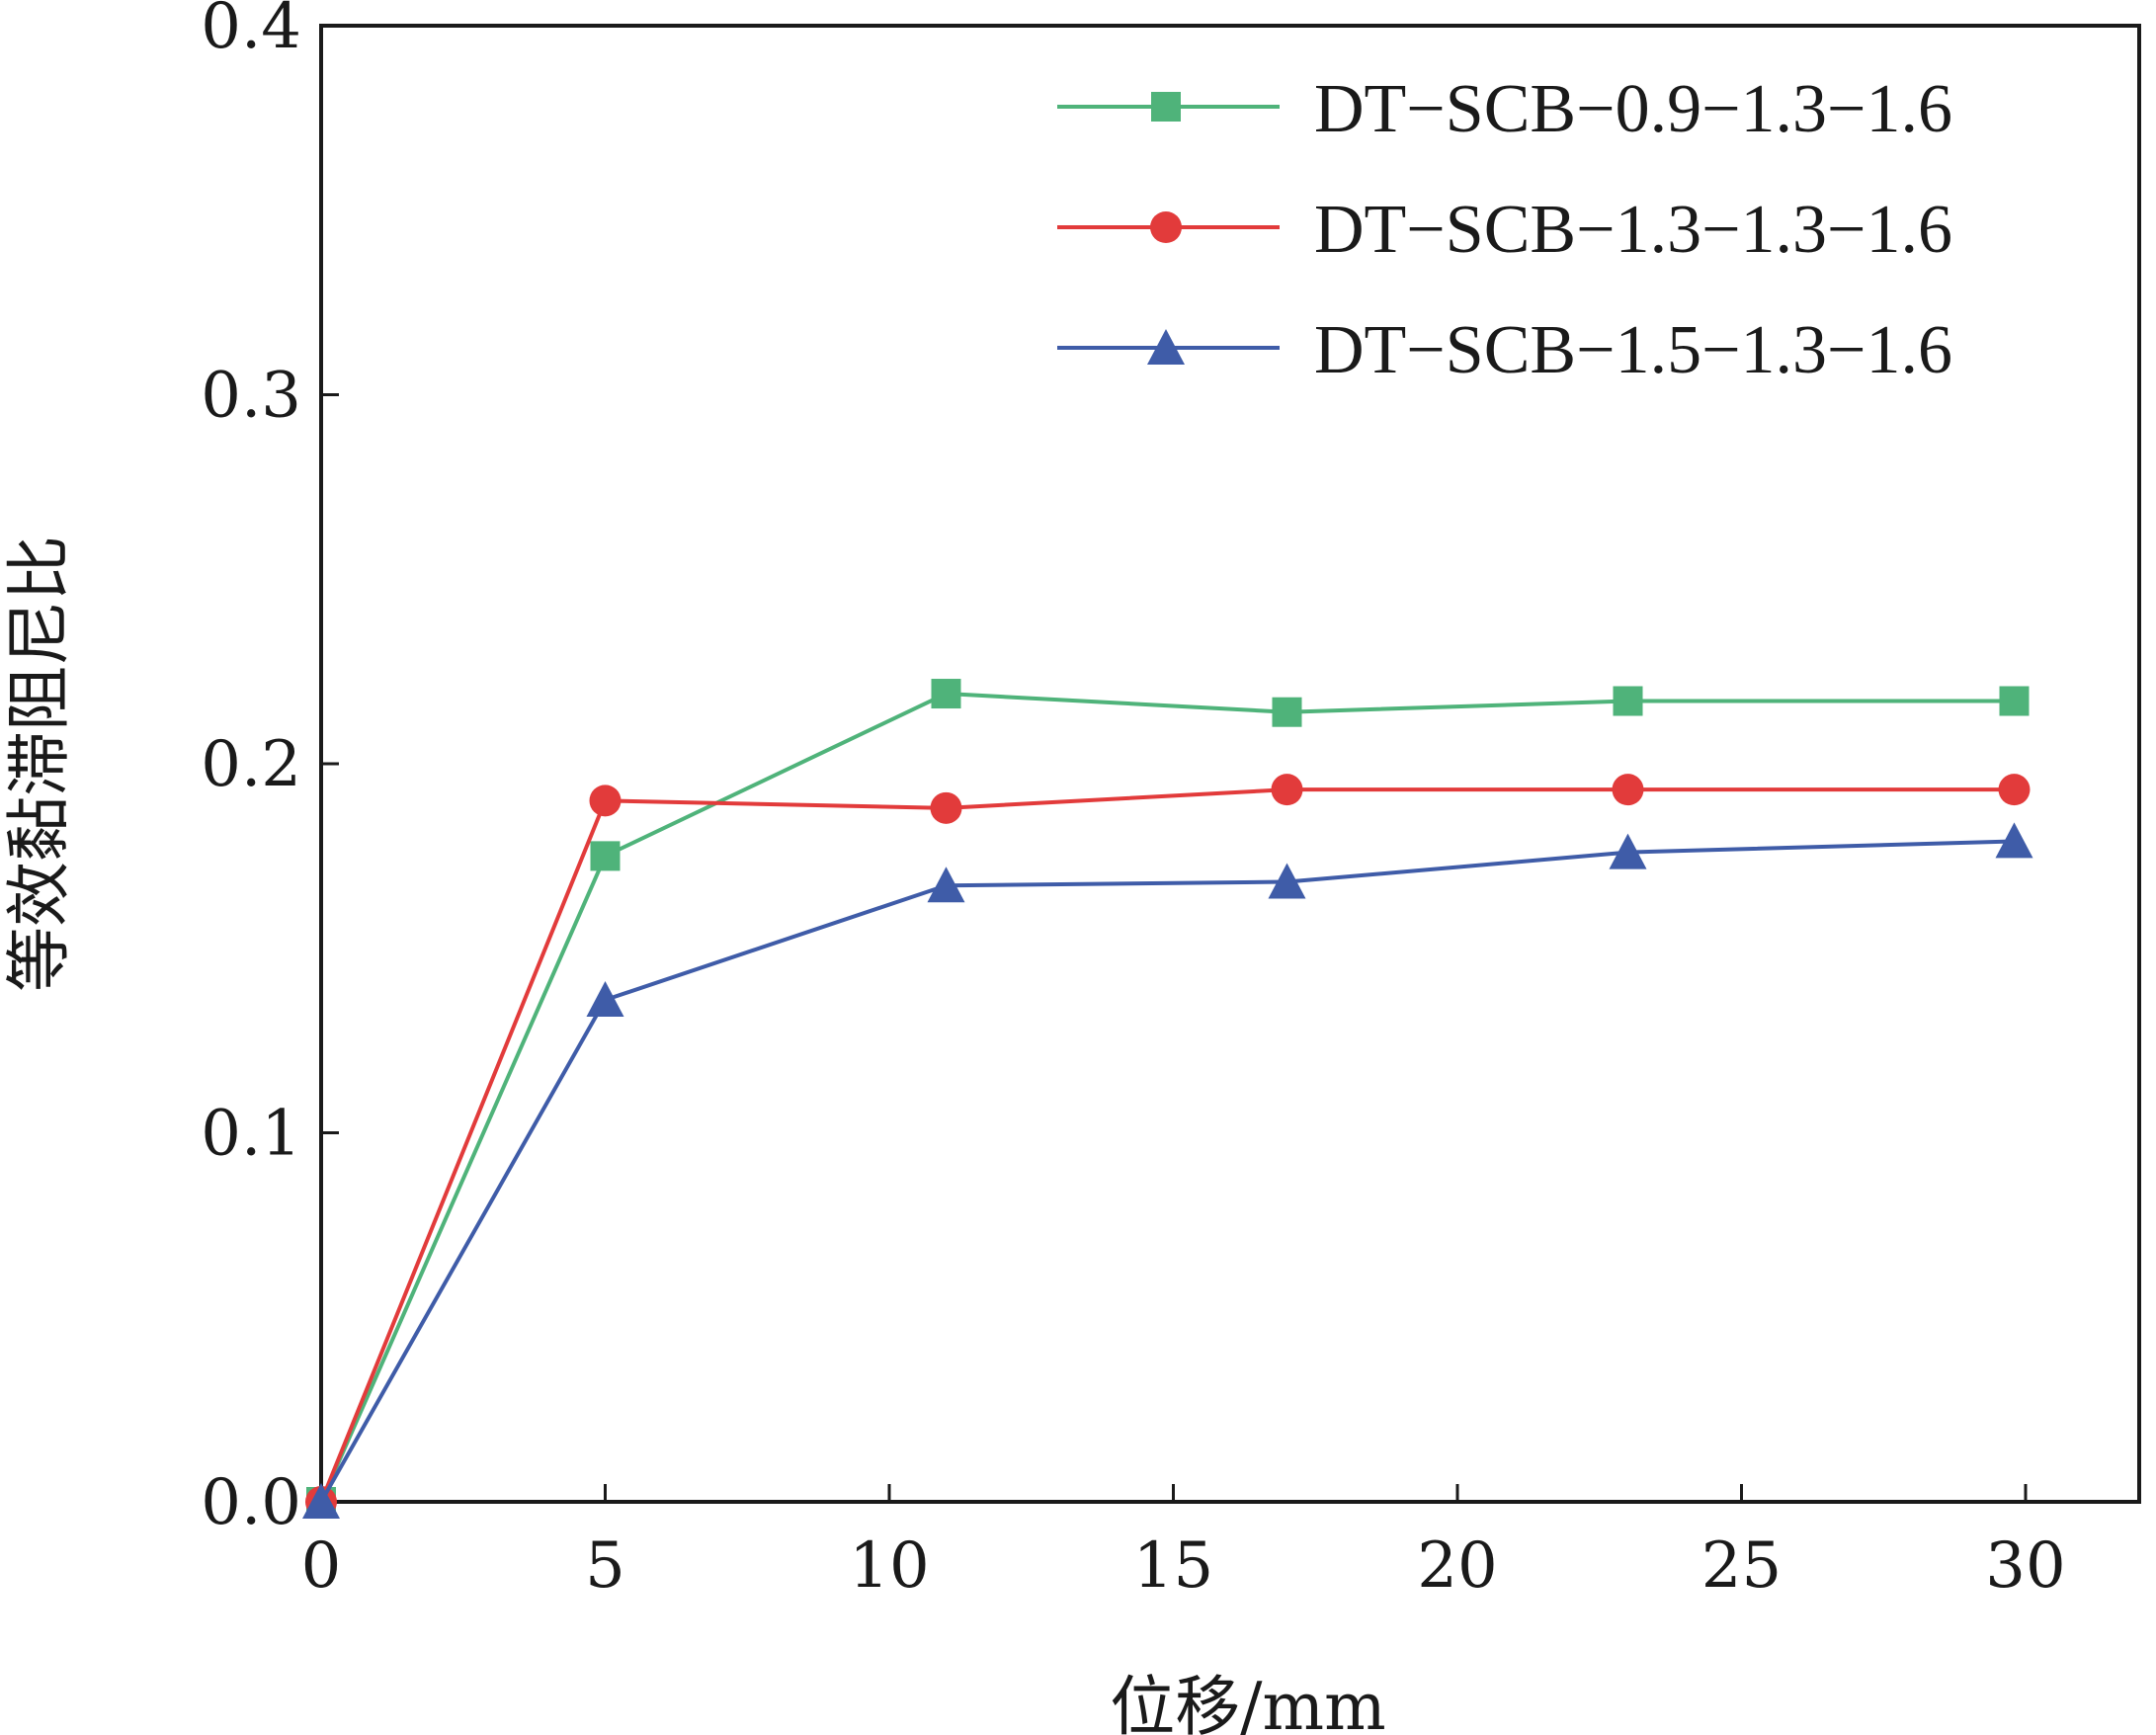 The height and width of the screenshot is (1735, 2156). What do you see at coordinates (251, 1502) in the screenshot?
I see `y-tick-label: 0.0` at bounding box center [251, 1502].